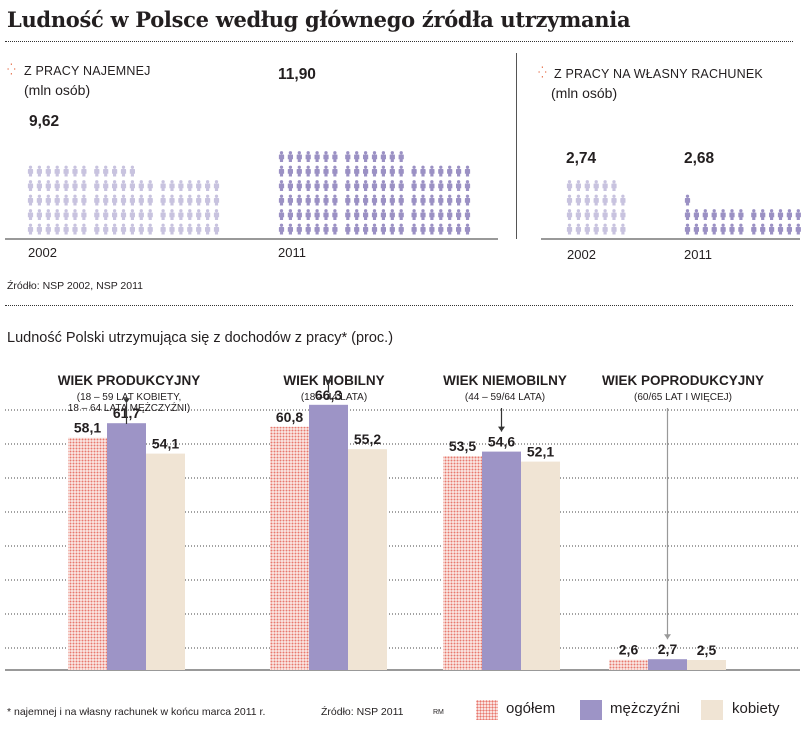  I want to click on section-divider, so click(399, 305).